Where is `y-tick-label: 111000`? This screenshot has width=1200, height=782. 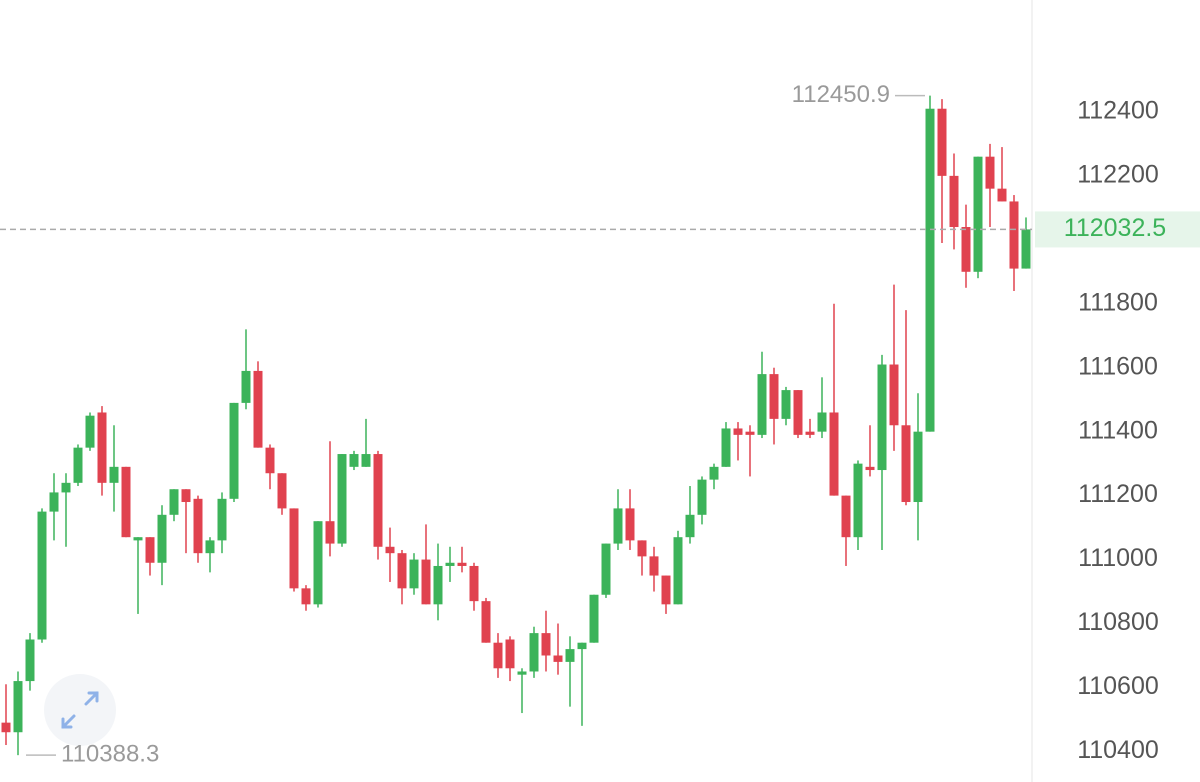
y-tick-label: 111000 is located at coordinates (1118, 558).